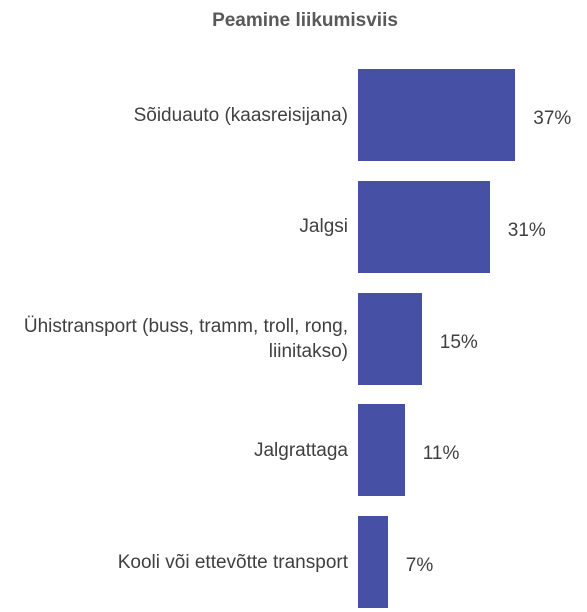 The width and height of the screenshot is (587, 612). I want to click on value-label: 15%, so click(458, 342).